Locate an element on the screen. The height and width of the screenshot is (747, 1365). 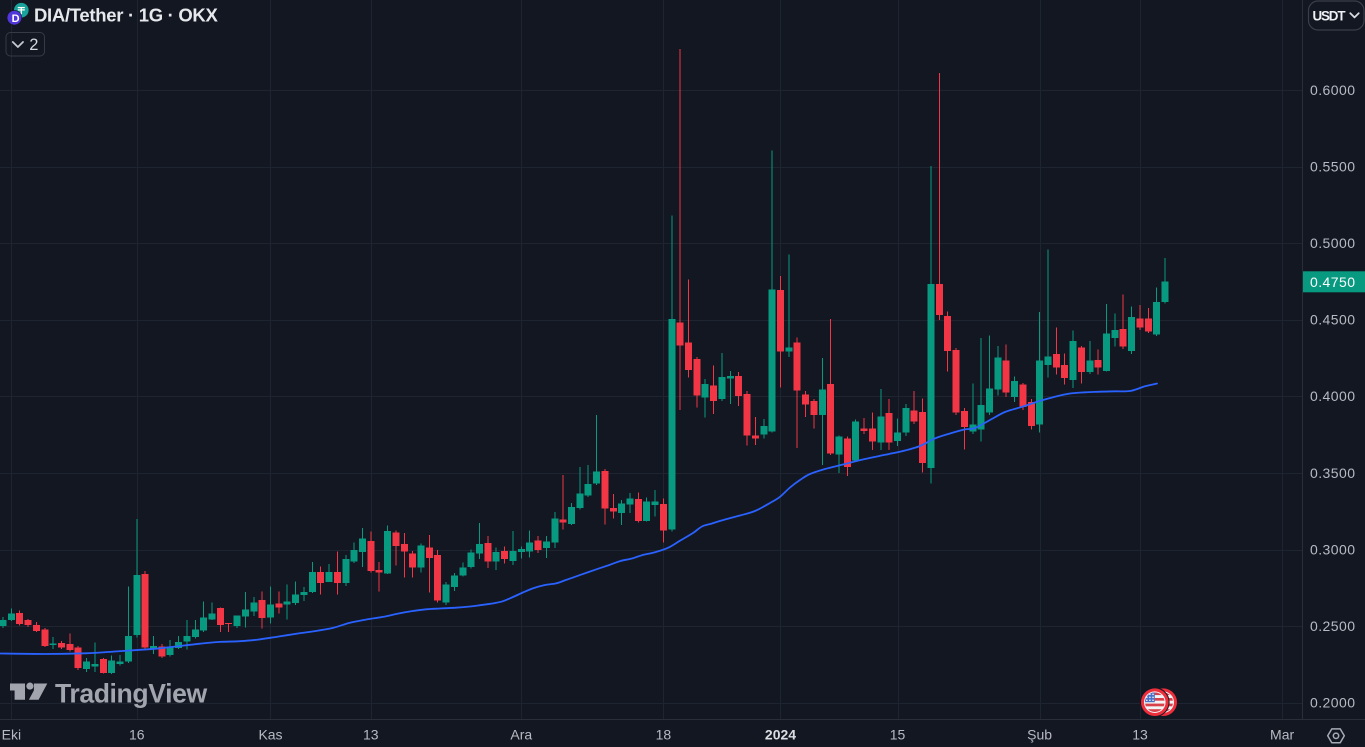
svg-text: 0.5500 is located at coordinates (1332, 166).